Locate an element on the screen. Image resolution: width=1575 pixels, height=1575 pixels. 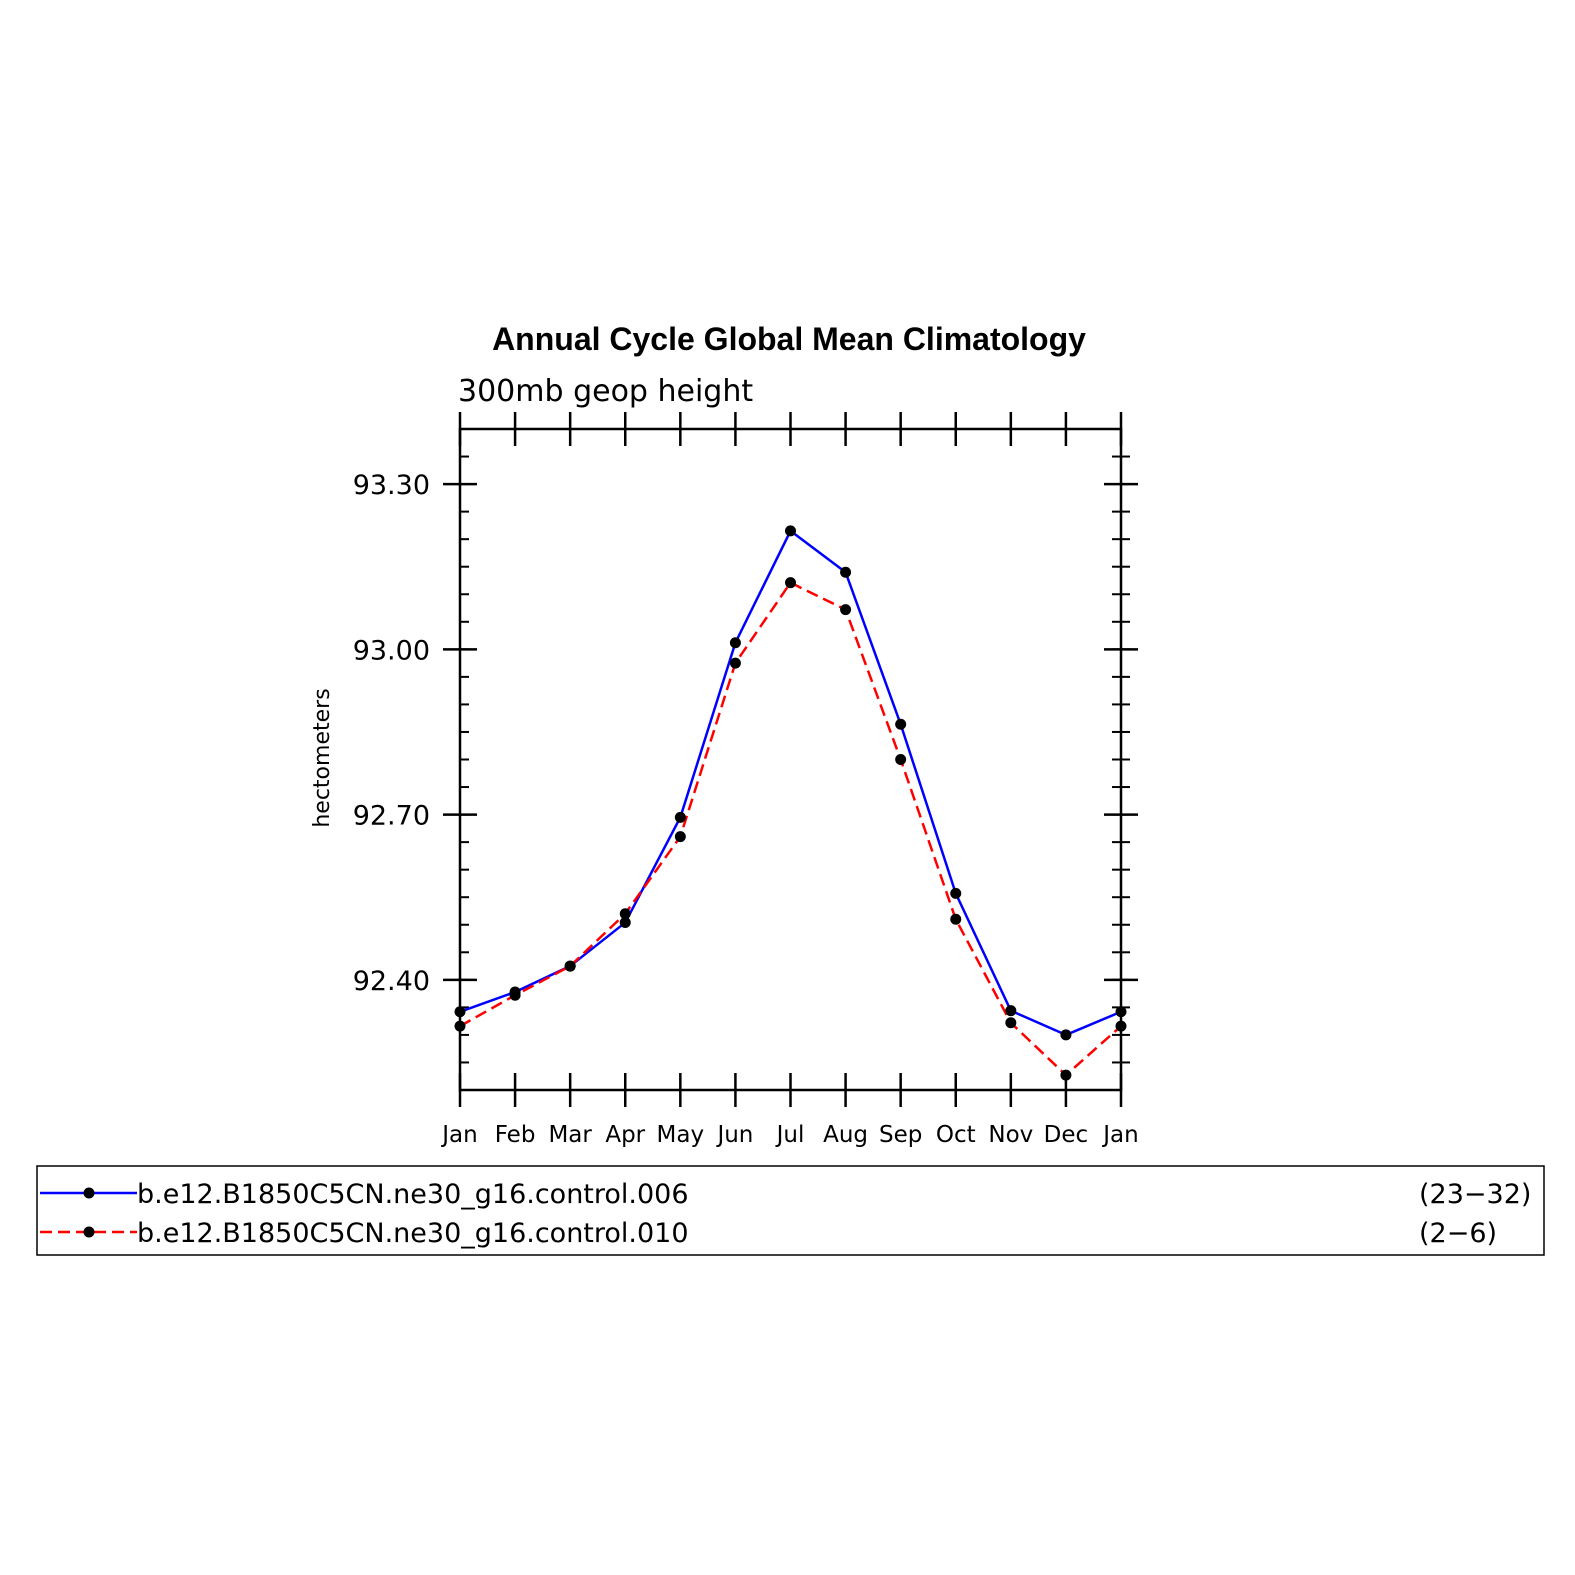
y-tick-label: 93.30 is located at coordinates (391, 485).